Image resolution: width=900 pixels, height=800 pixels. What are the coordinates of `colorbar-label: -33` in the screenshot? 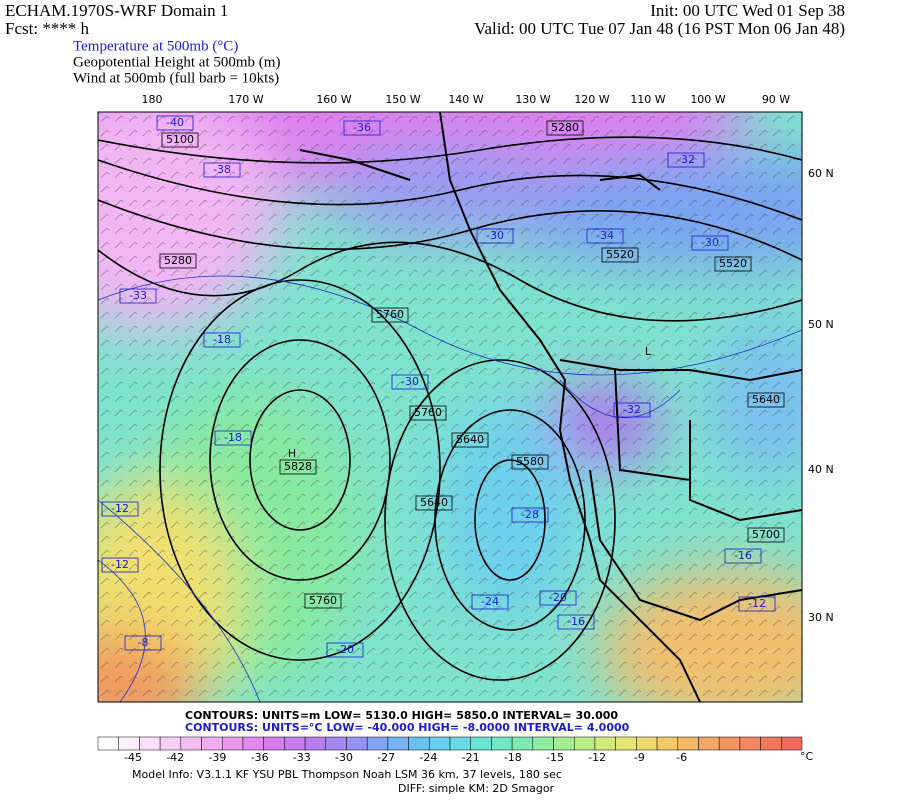 It's located at (302, 757).